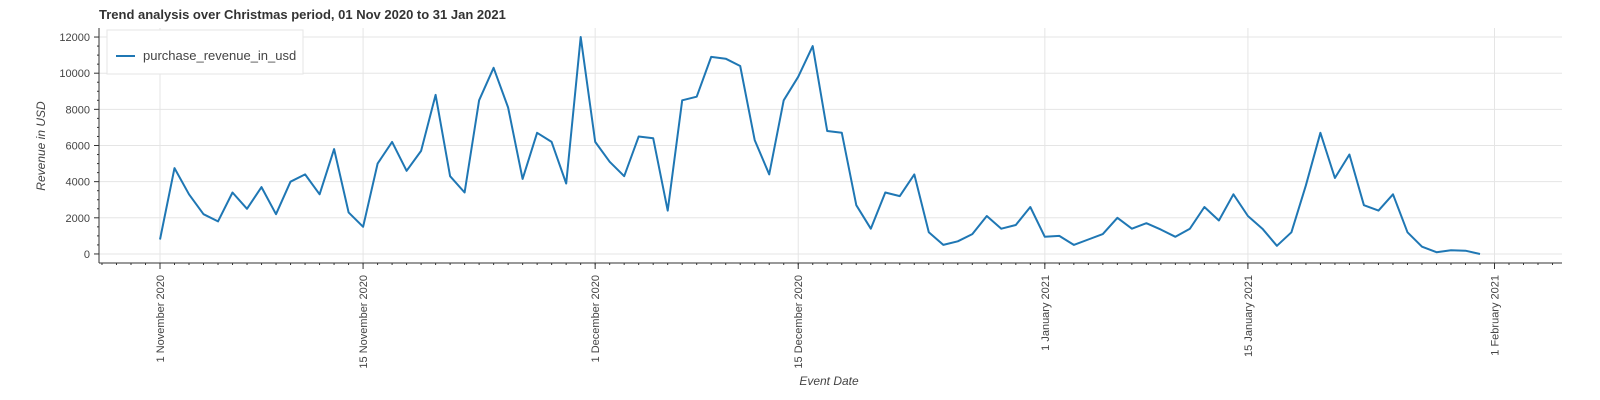 The width and height of the screenshot is (1600, 400). I want to click on x-tick-label: 15 January 2021, so click(1249, 316).